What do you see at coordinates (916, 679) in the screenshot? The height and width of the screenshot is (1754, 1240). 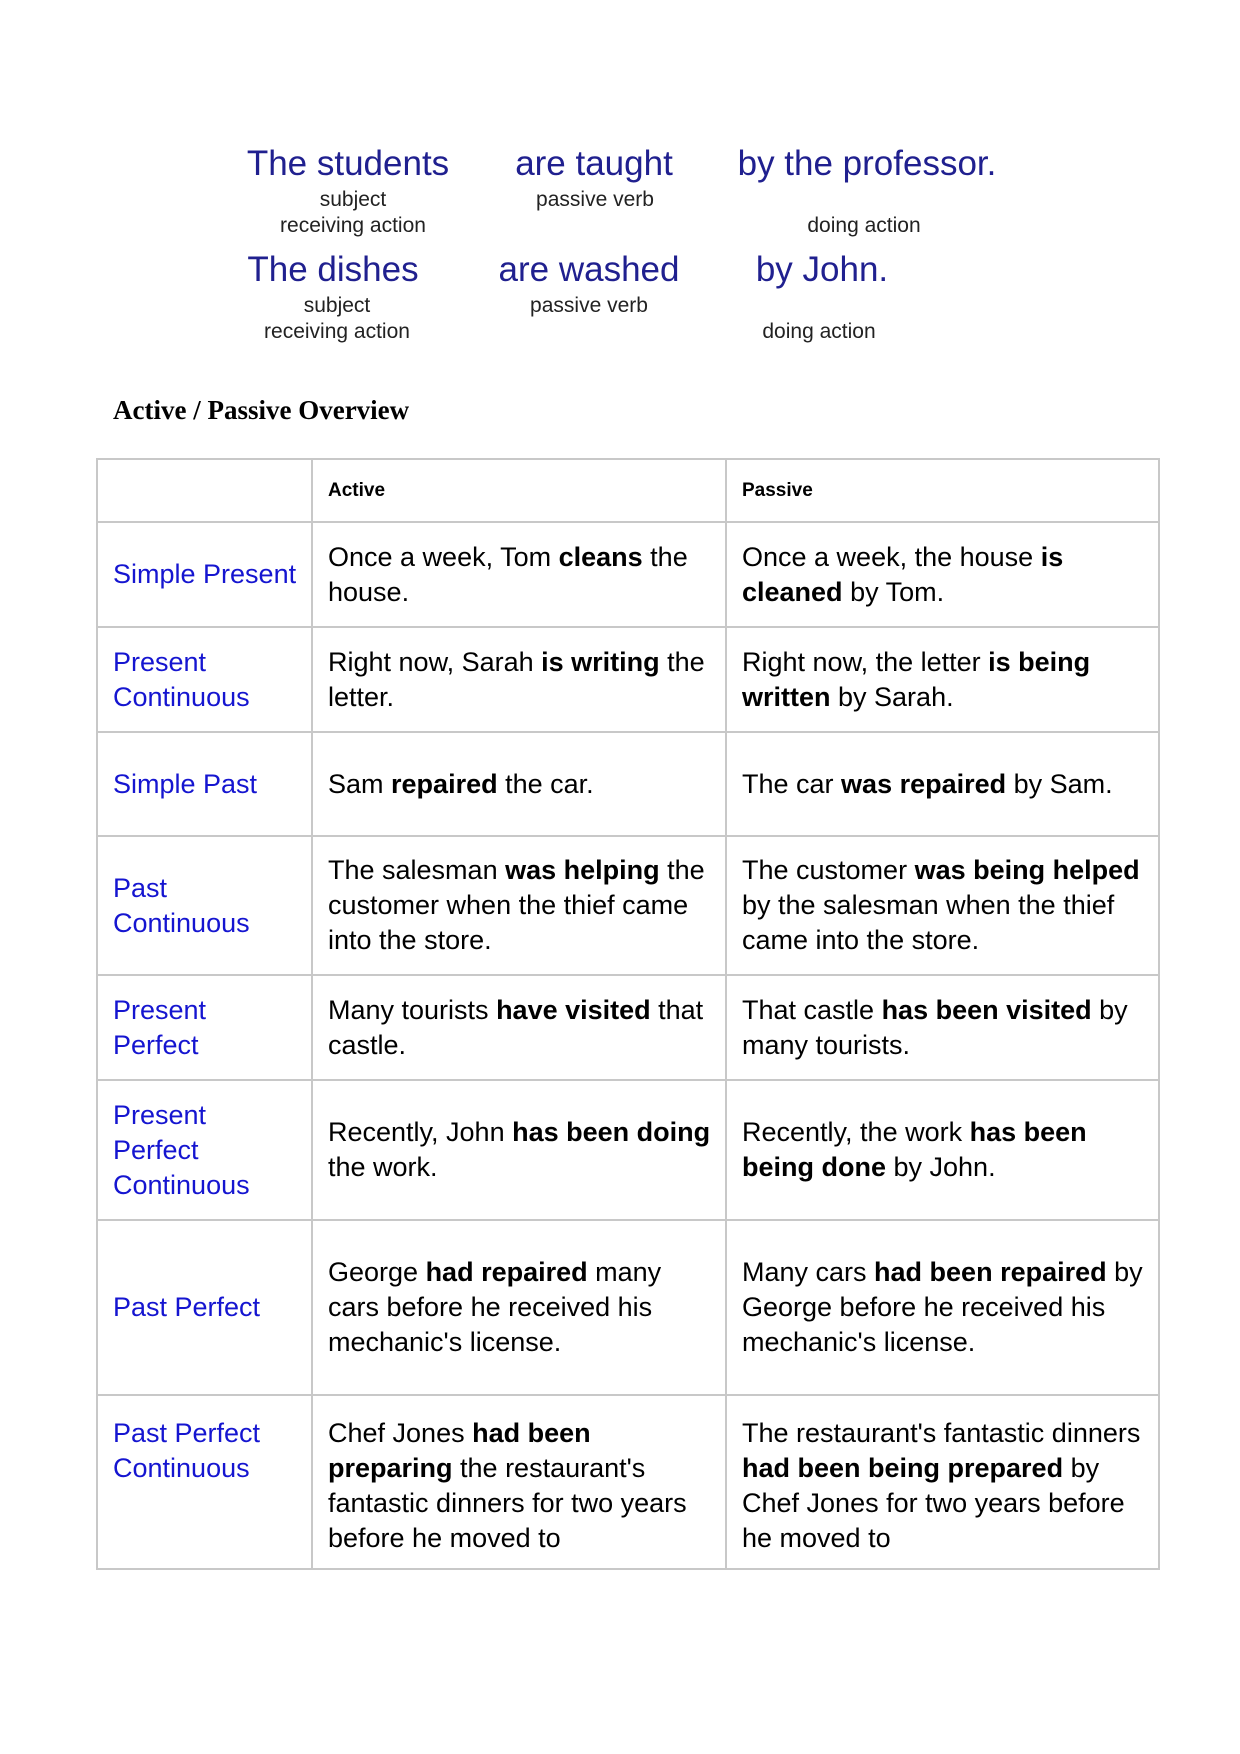 I see `verb-phrase: is being written` at bounding box center [916, 679].